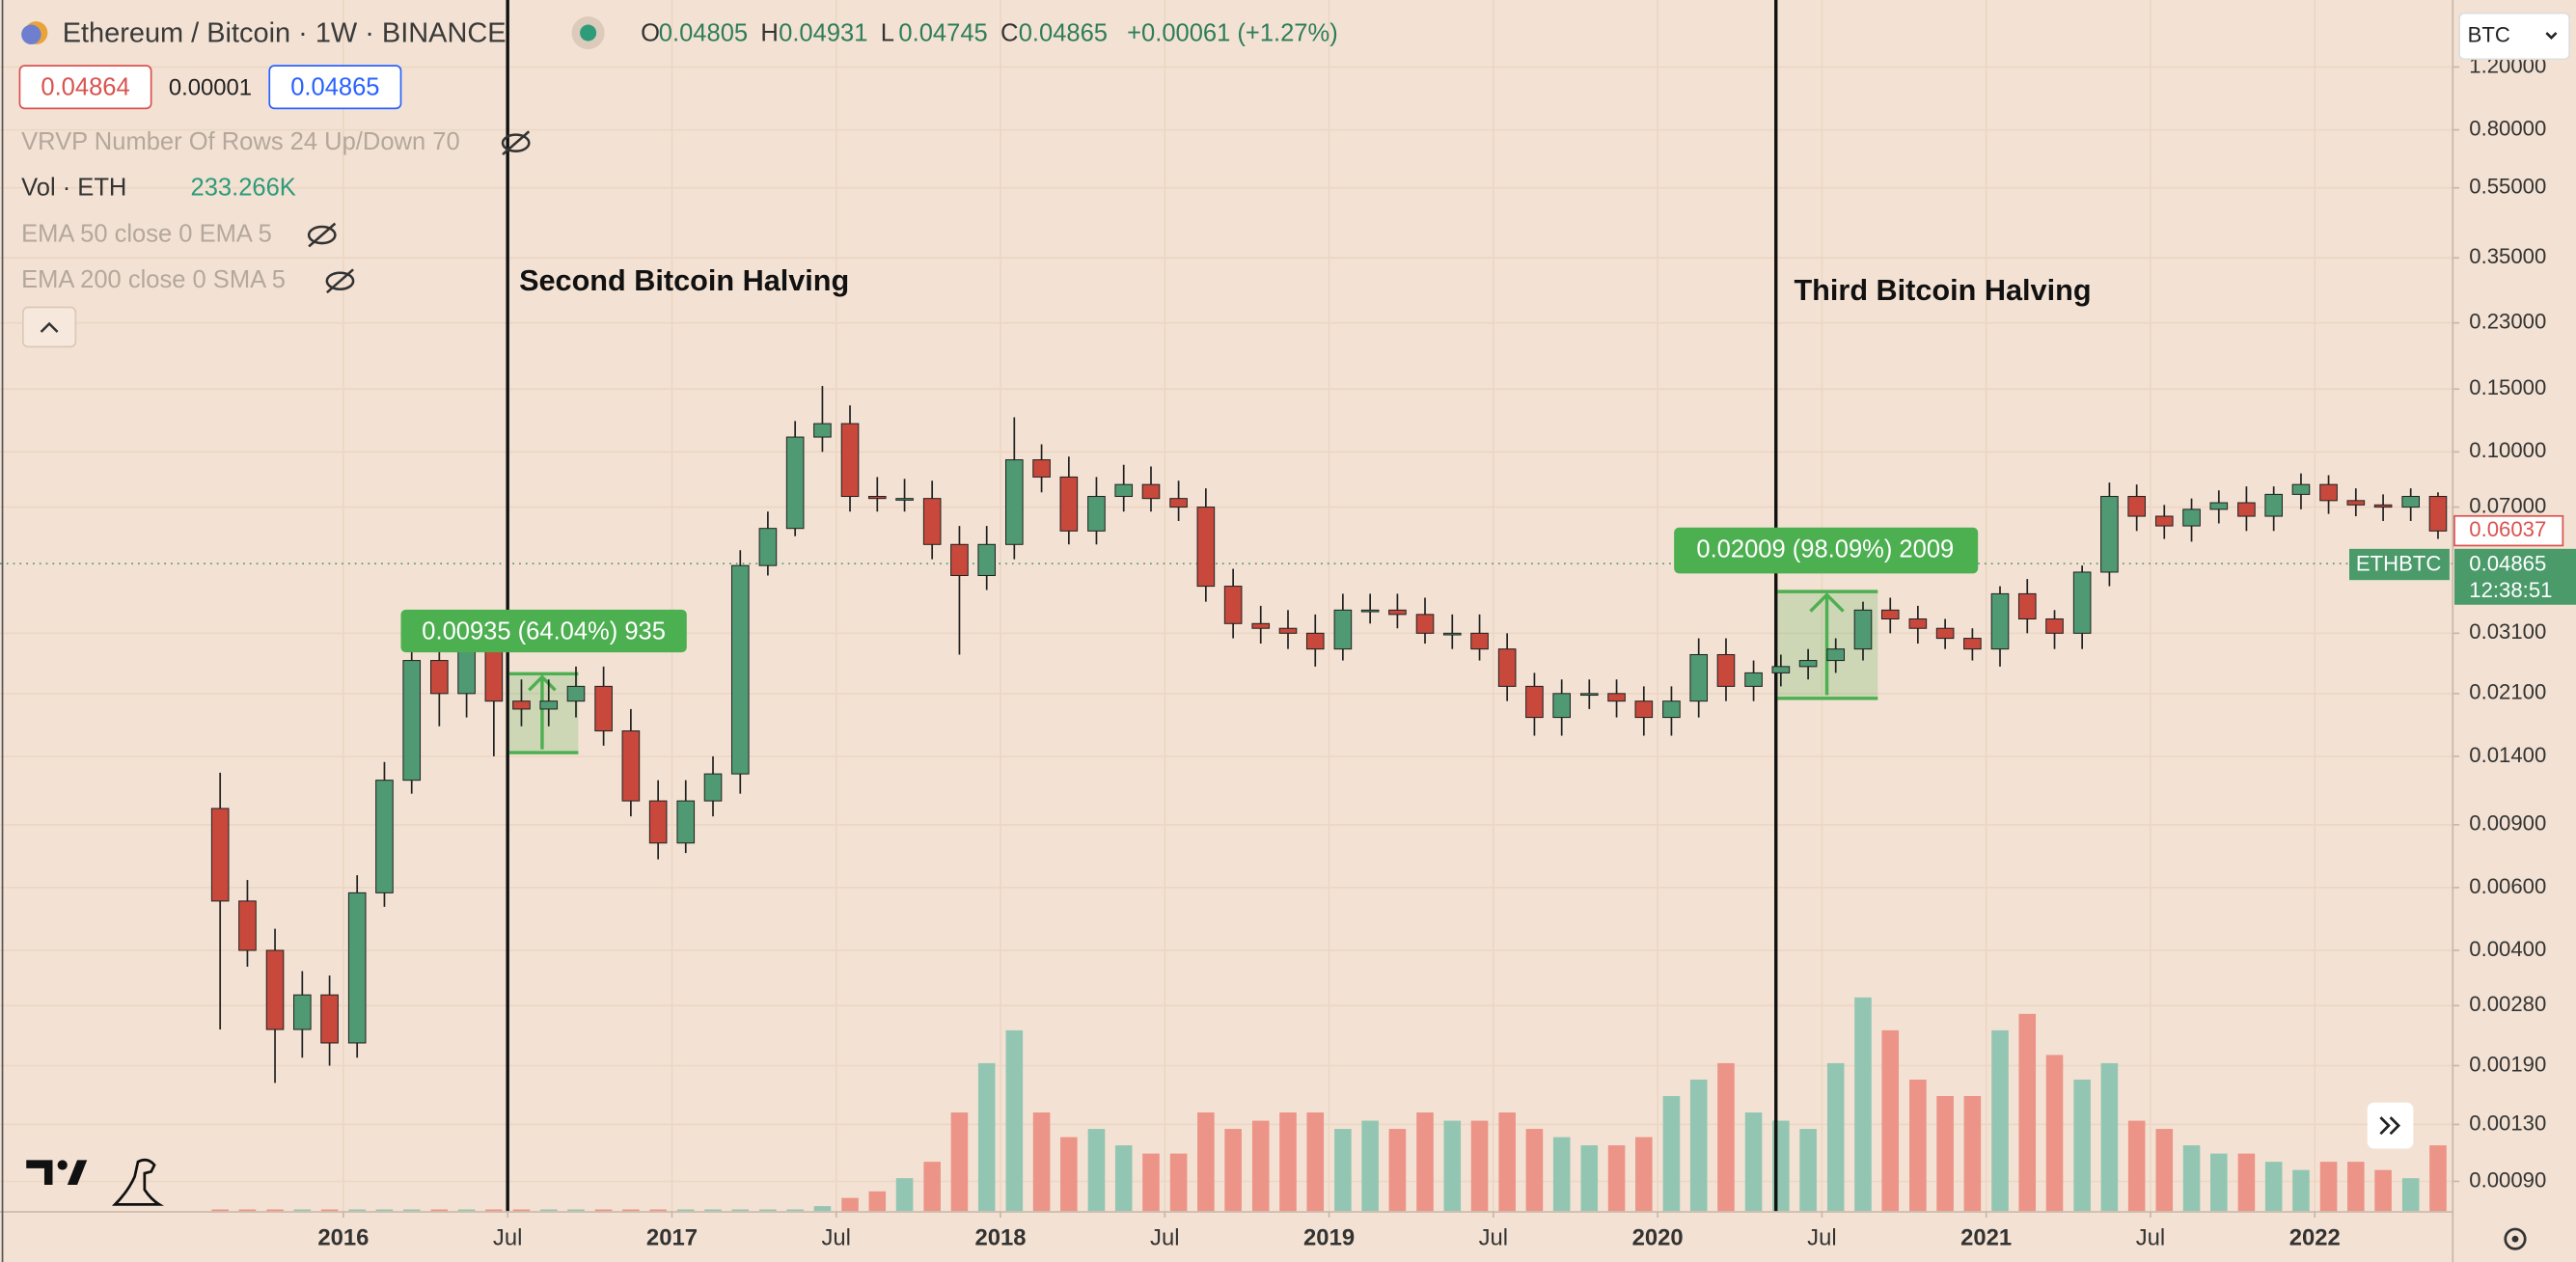 The width and height of the screenshot is (2576, 1262). I want to click on ohlc-key: C, so click(1009, 33).